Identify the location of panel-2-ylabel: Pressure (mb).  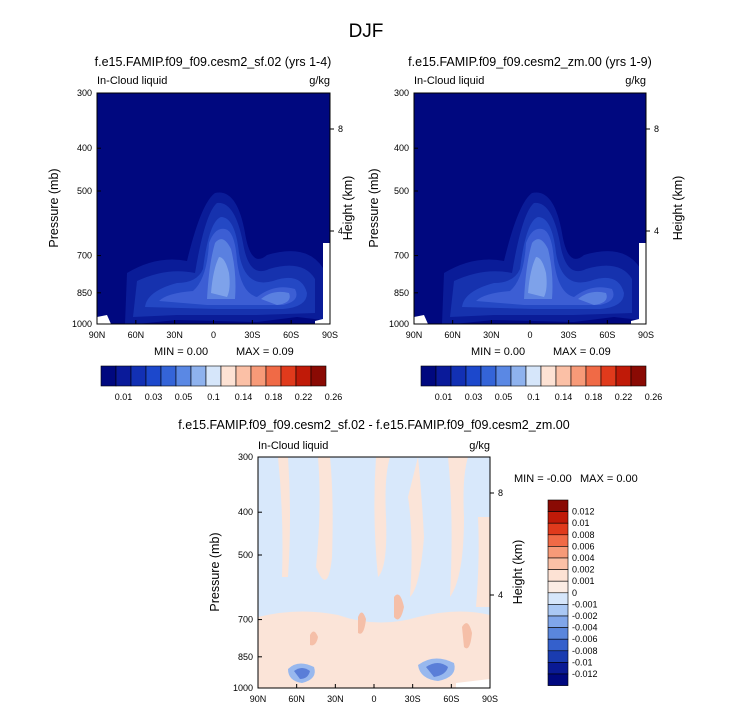
(374, 207).